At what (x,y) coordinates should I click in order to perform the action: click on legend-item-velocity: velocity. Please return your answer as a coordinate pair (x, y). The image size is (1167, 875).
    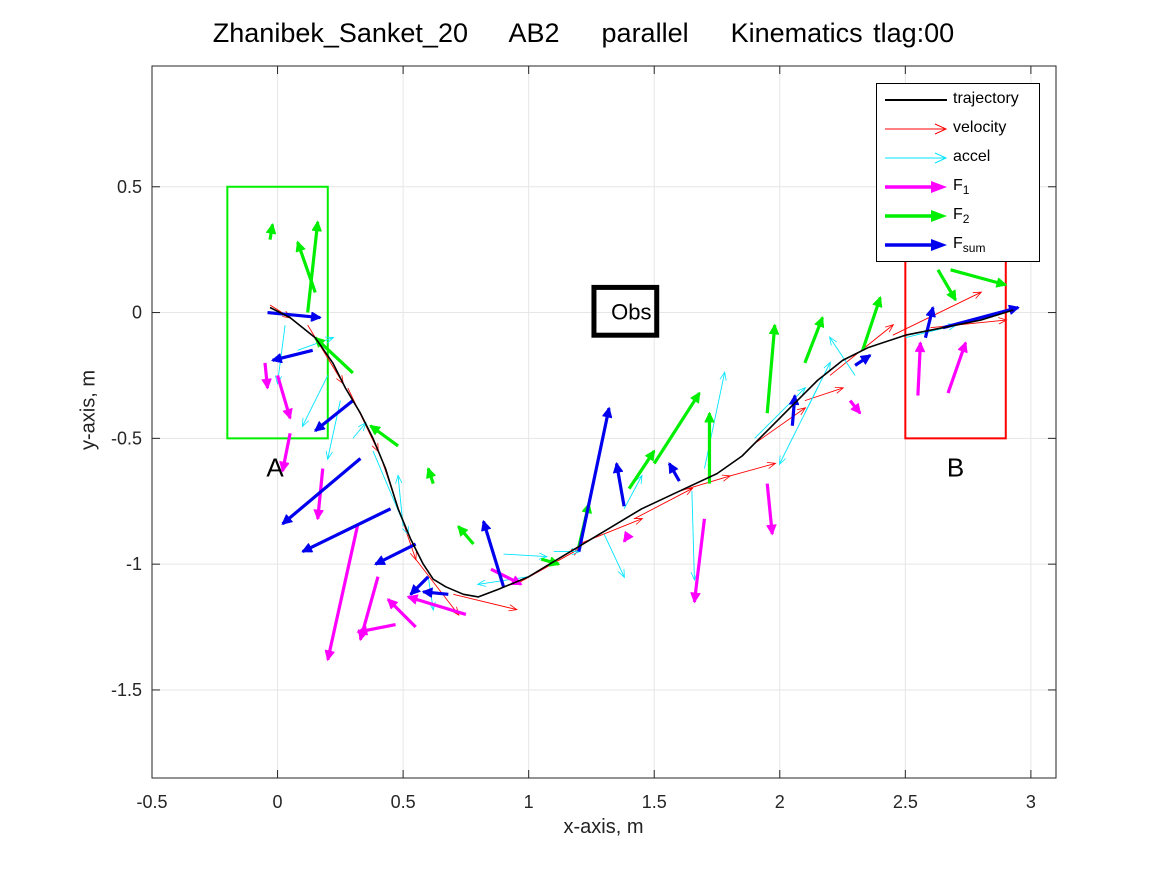
    Looking at the image, I should click on (959, 128).